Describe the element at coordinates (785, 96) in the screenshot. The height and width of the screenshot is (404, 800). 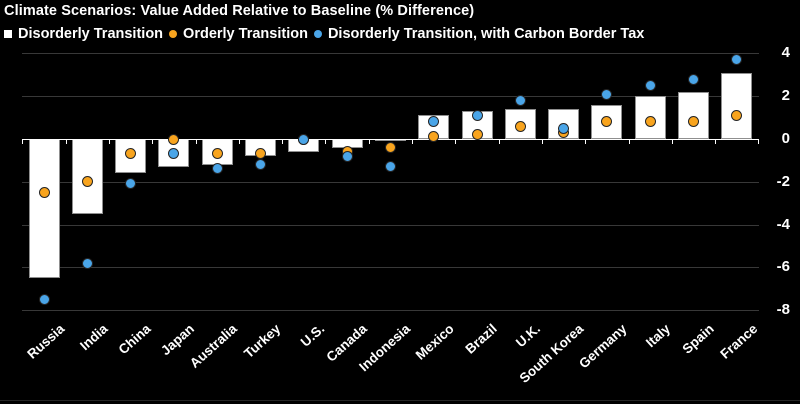
I see `y-axis-tick-label: 2` at that location.